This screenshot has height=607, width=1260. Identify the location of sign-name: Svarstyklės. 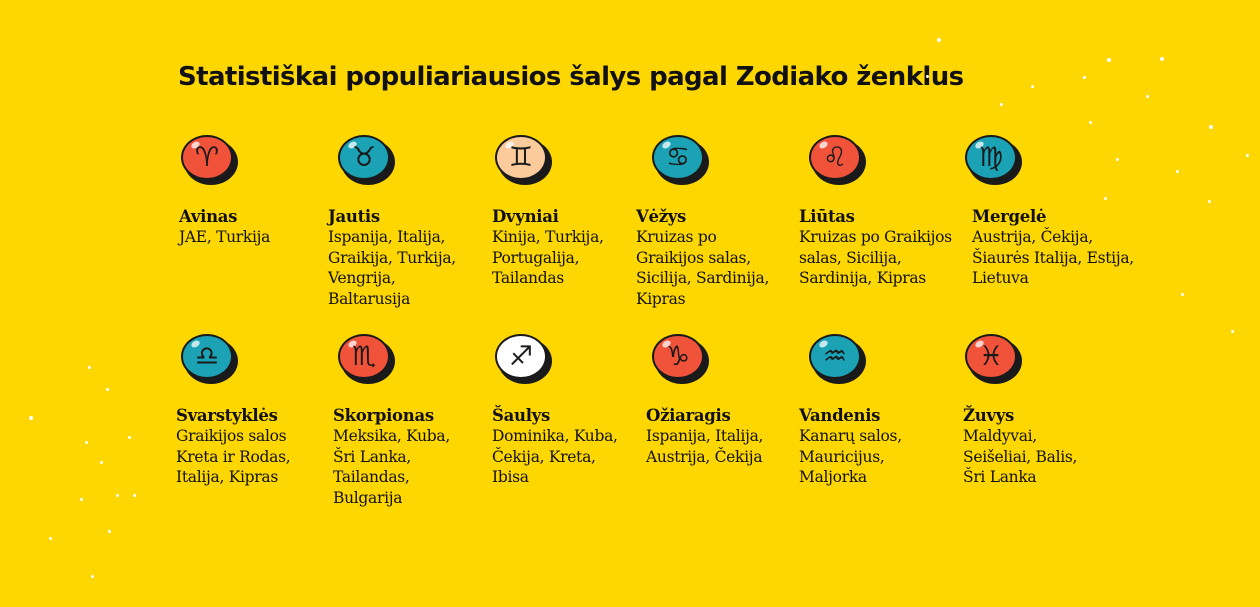
(227, 415).